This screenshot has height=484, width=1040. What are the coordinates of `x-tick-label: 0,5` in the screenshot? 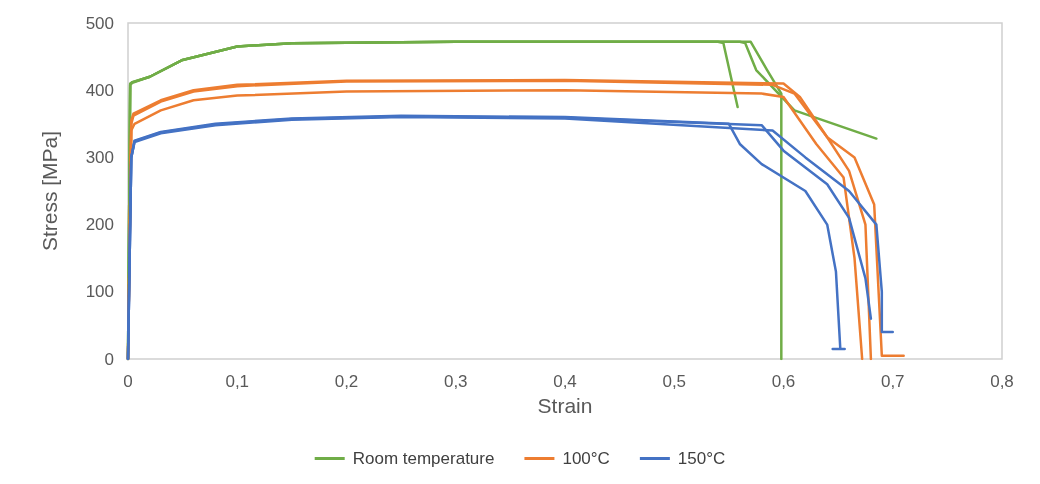 It's located at (674, 381).